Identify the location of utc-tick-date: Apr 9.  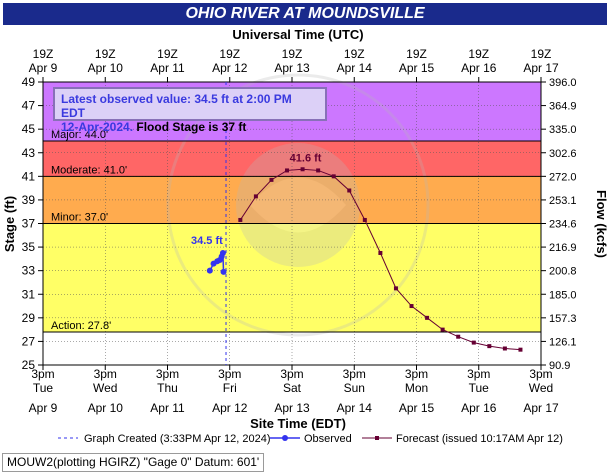
(43, 68).